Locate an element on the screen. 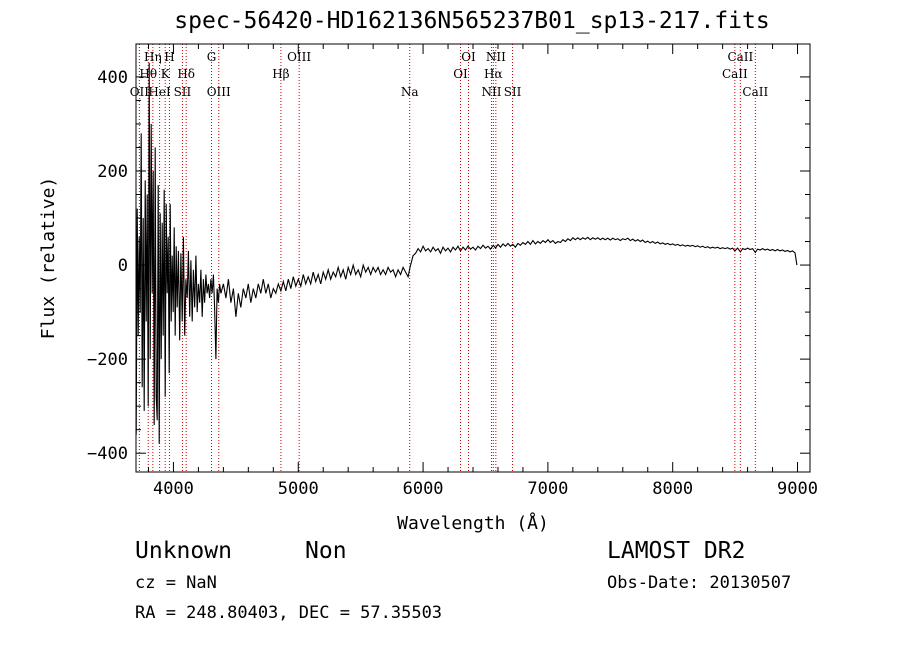  x-tick-label: 5000 is located at coordinates (298, 489).